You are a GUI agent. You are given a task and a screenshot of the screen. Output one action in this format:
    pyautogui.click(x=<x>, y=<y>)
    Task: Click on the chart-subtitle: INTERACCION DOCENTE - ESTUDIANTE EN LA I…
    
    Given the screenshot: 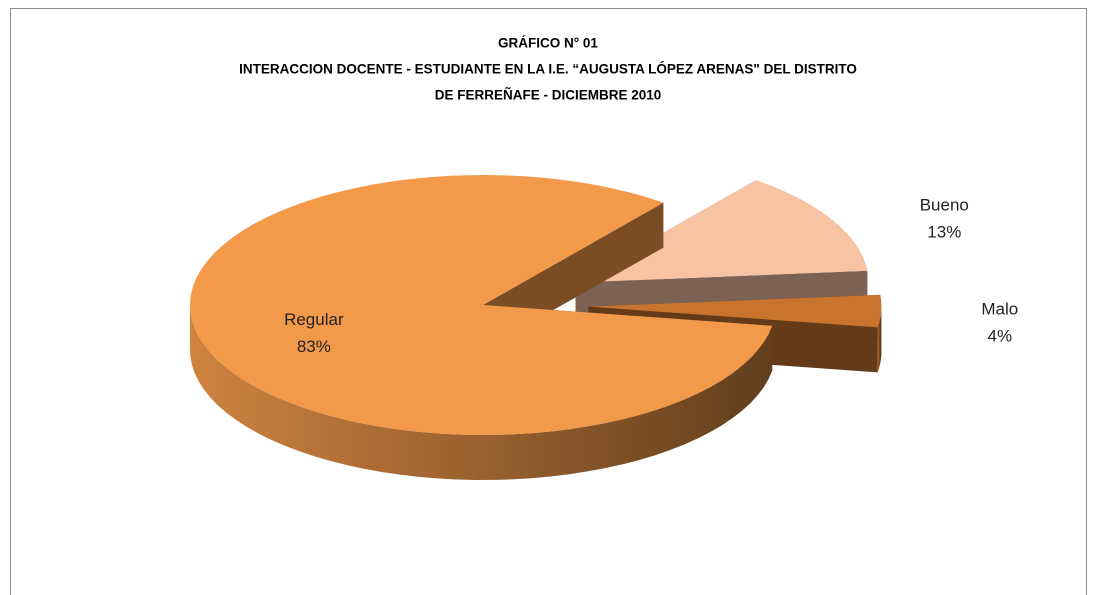 What is the action you would take?
    pyautogui.click(x=548, y=69)
    